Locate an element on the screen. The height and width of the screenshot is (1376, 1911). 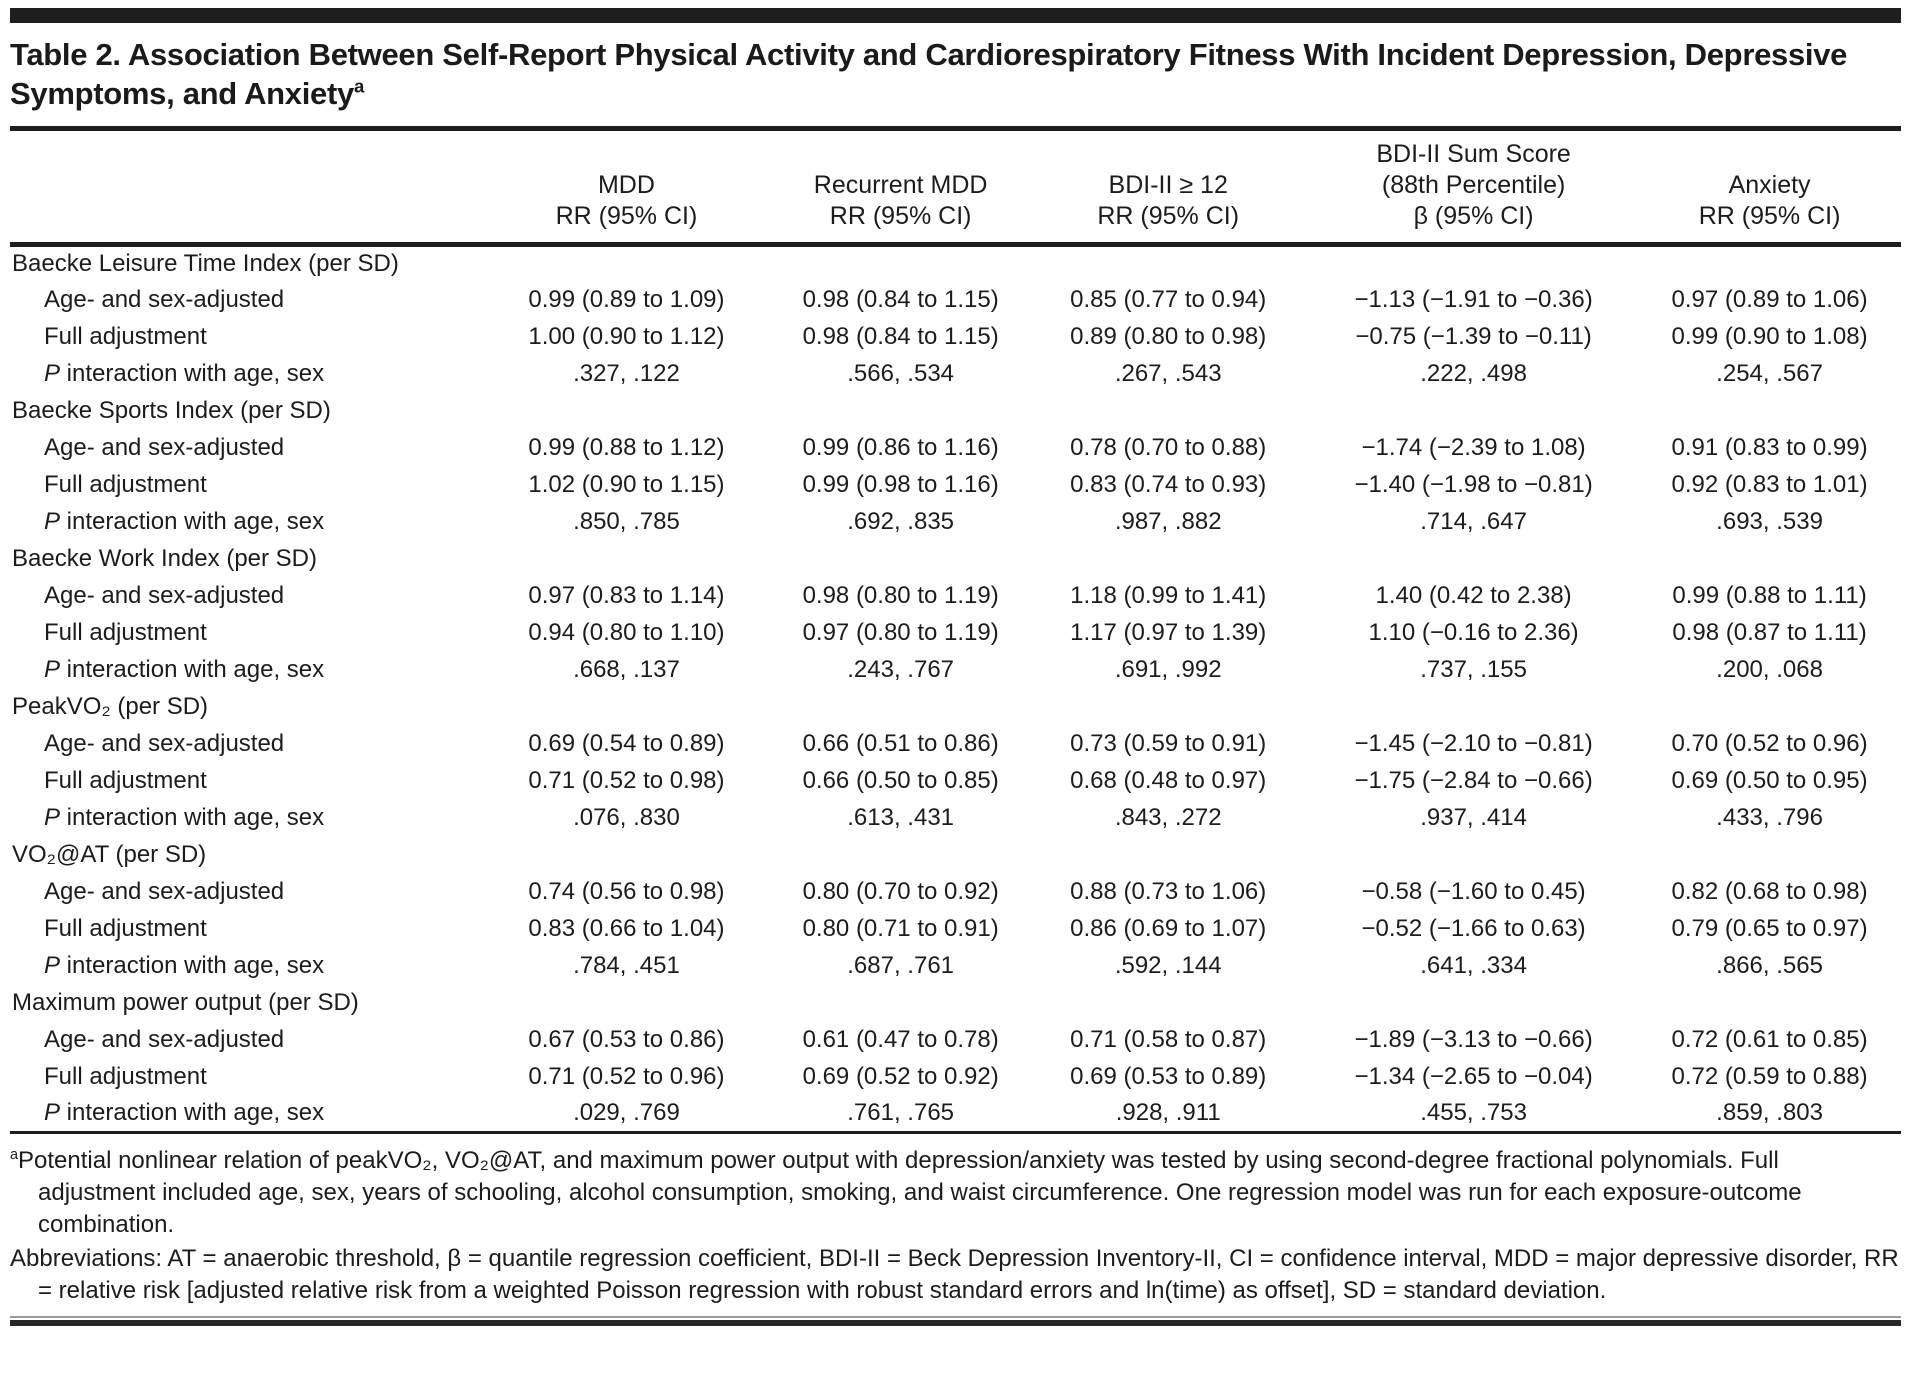
value-cell: .076, .830 is located at coordinates (626, 817).